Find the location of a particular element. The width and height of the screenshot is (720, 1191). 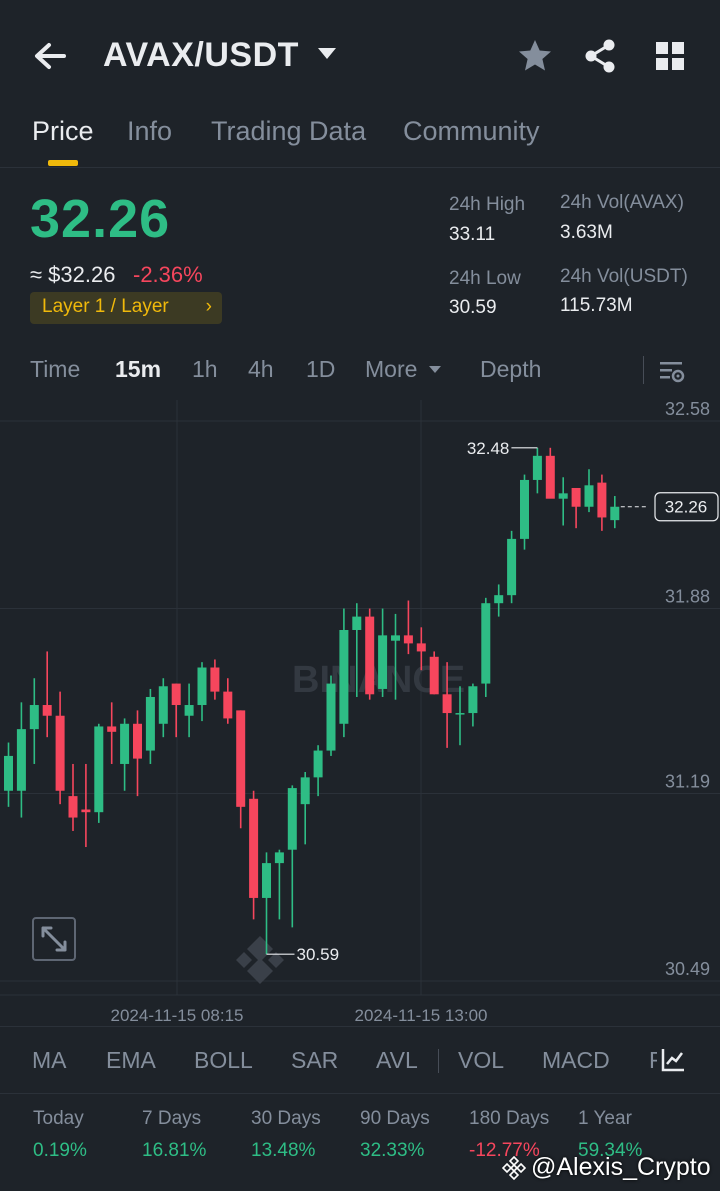

current-price-label: 32.26 is located at coordinates (686, 507).